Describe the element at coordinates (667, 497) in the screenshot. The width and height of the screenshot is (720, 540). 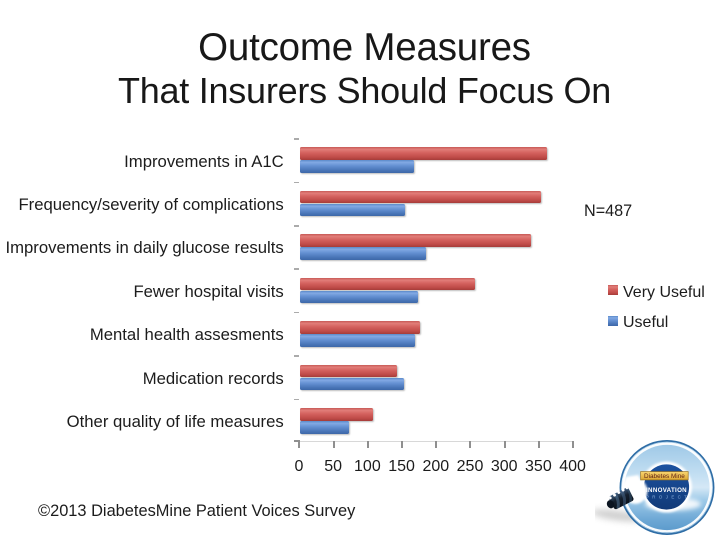
I see `svg-text: P R O J E C T` at that location.